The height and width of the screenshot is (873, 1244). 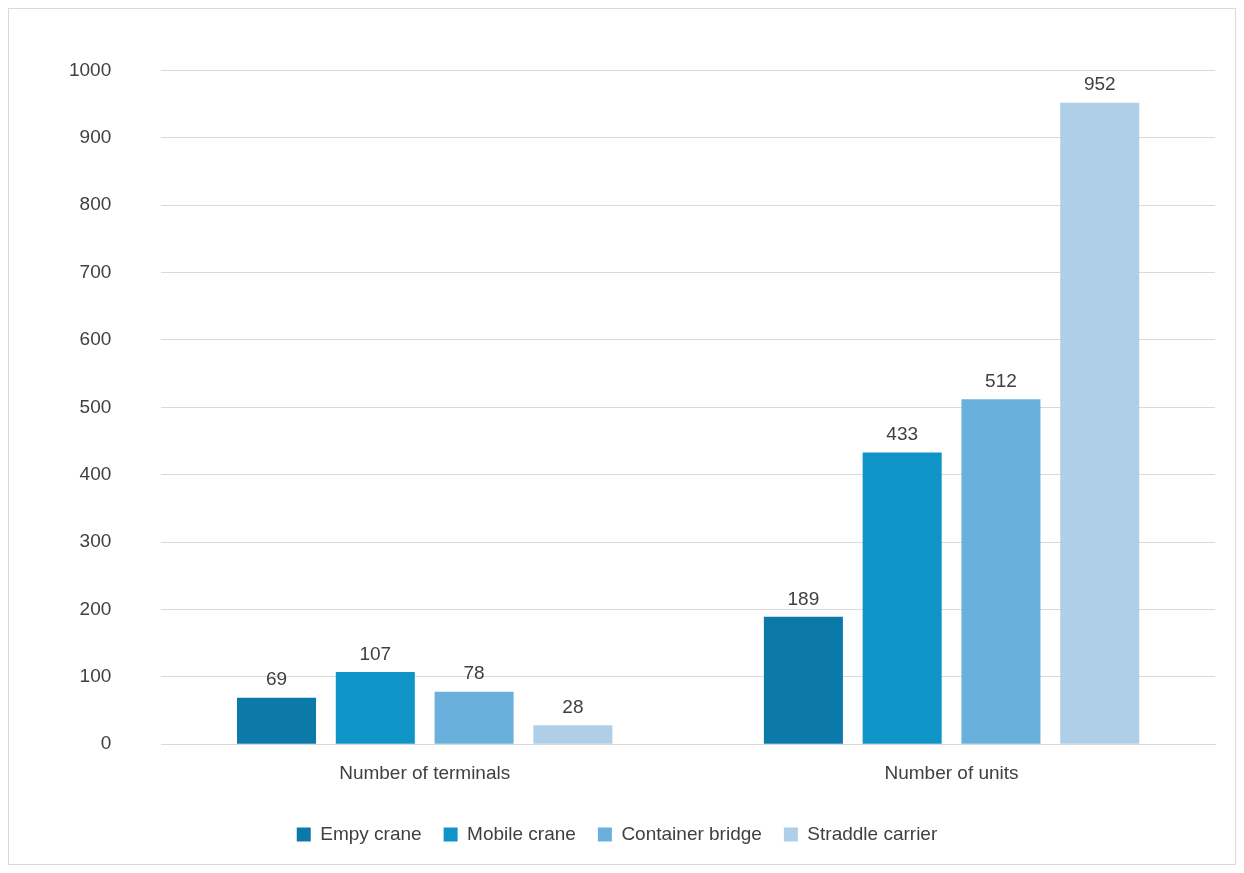 I want to click on data-label: 107, so click(x=375, y=653).